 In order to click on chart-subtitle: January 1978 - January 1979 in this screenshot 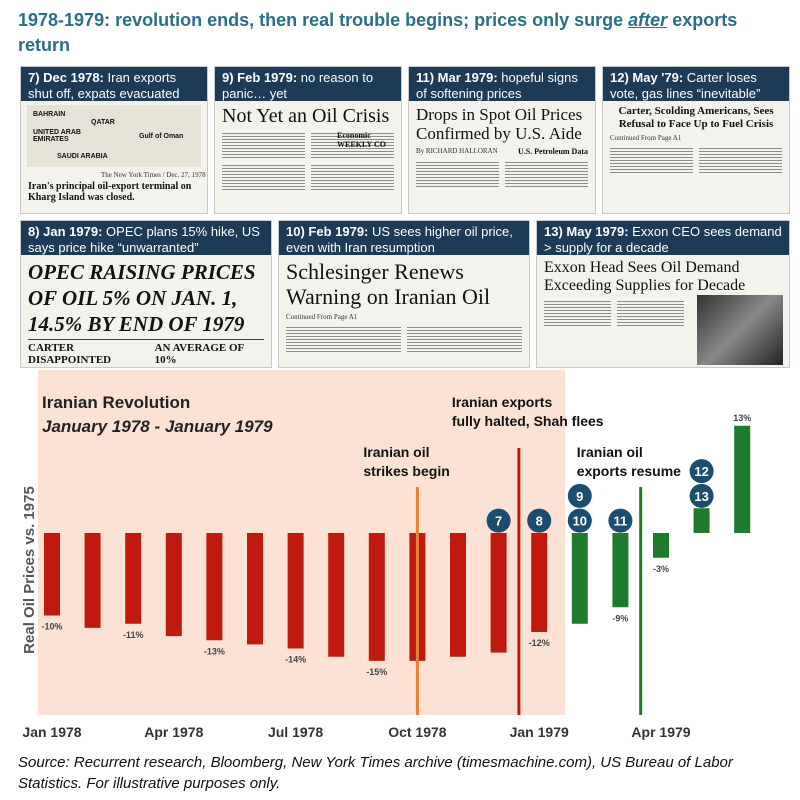, I will do `click(157, 426)`.